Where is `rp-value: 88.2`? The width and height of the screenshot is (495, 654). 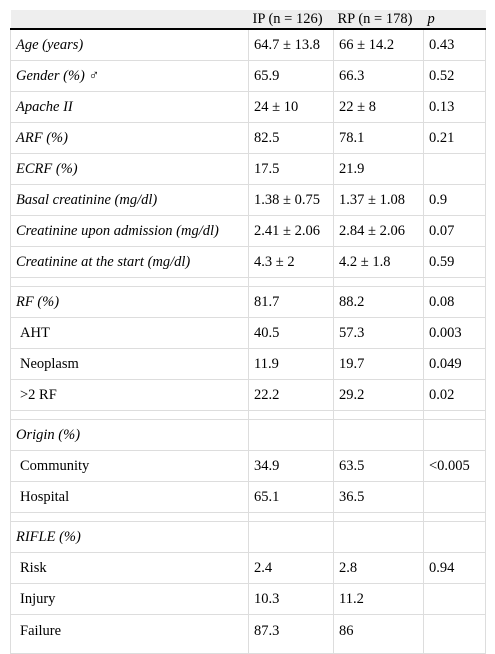
rp-value: 88.2 is located at coordinates (378, 302).